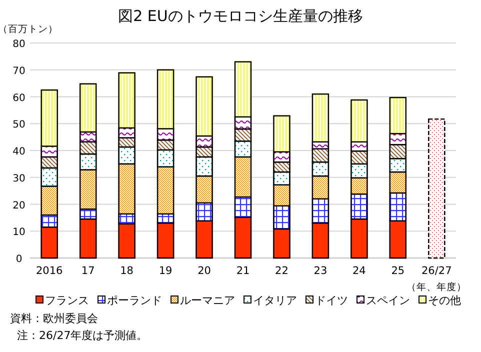 This screenshot has height=352, width=481. What do you see at coordinates (19, 178) in the screenshot?
I see `y-tick-label: 30` at bounding box center [19, 178].